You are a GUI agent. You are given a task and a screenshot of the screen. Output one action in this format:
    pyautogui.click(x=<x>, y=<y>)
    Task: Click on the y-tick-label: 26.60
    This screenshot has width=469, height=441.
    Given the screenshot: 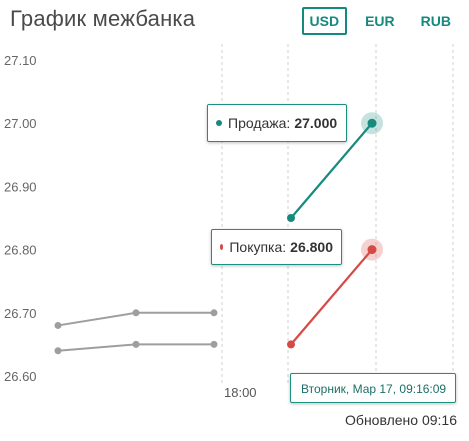 What is the action you would take?
    pyautogui.click(x=20, y=376)
    